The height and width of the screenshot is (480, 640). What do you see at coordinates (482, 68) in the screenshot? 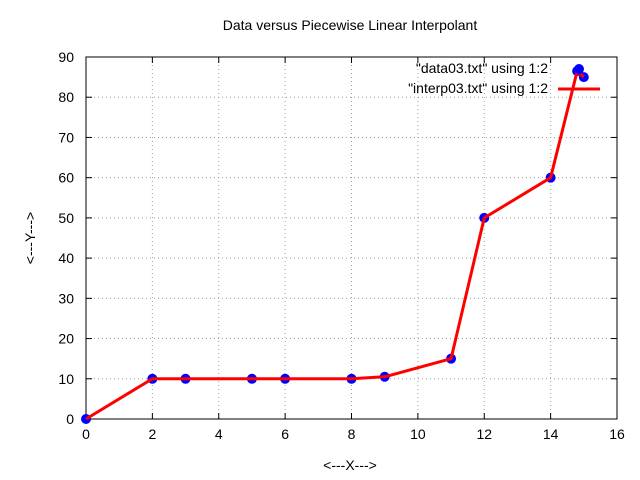
I see `legend-entry-data03: "data03.txt" using 1:2` at bounding box center [482, 68].